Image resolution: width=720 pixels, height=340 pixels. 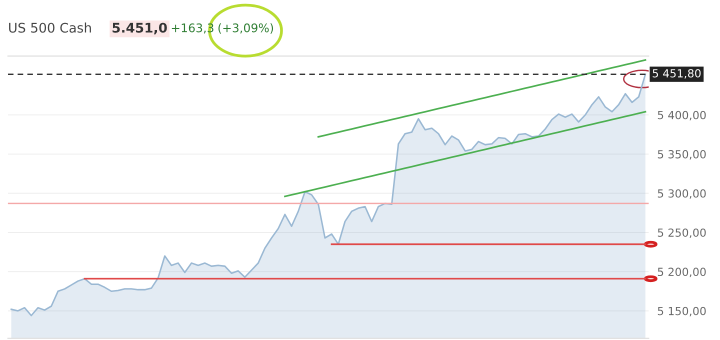 What do you see at coordinates (682, 155) in the screenshot?
I see `y-tick-label: 5 350,00` at bounding box center [682, 155].